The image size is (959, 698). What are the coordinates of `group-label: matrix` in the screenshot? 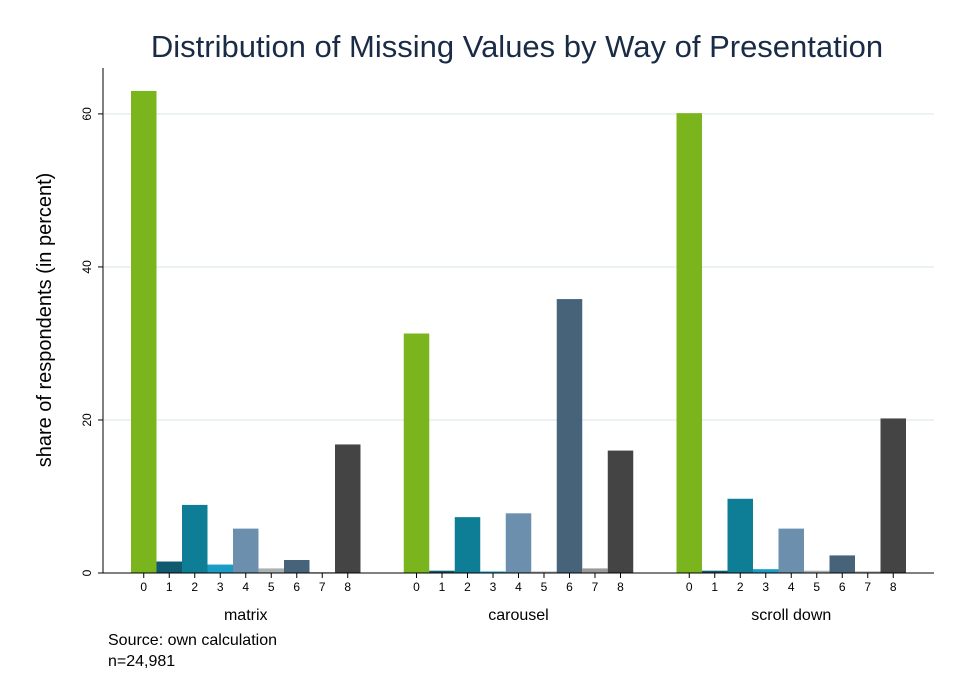 It's located at (246, 615).